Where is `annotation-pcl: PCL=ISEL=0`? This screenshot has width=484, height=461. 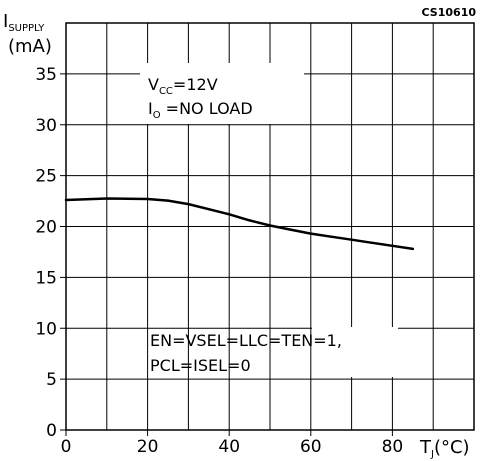 annotation-pcl: PCL=ISEL=0 is located at coordinates (200, 365).